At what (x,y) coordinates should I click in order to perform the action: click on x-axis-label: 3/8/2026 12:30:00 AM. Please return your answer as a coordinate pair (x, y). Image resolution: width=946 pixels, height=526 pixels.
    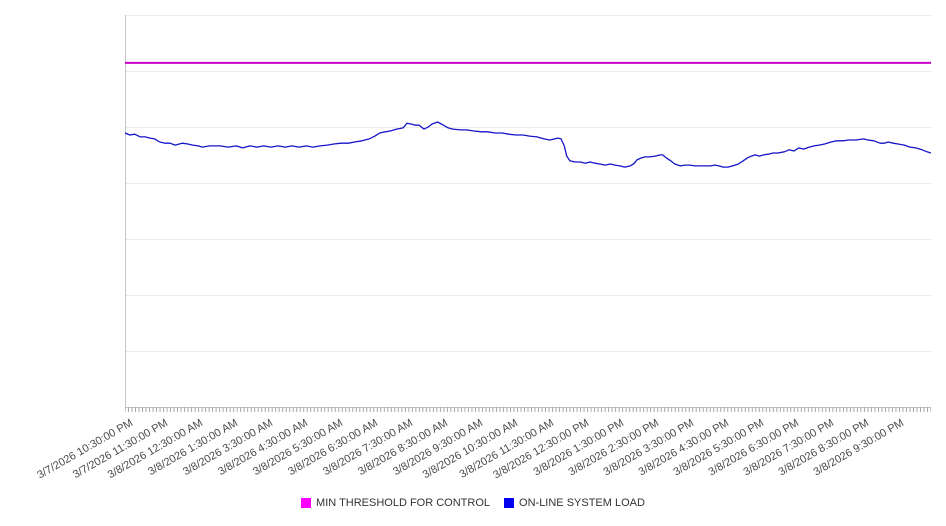
    Looking at the image, I should click on (155, 449).